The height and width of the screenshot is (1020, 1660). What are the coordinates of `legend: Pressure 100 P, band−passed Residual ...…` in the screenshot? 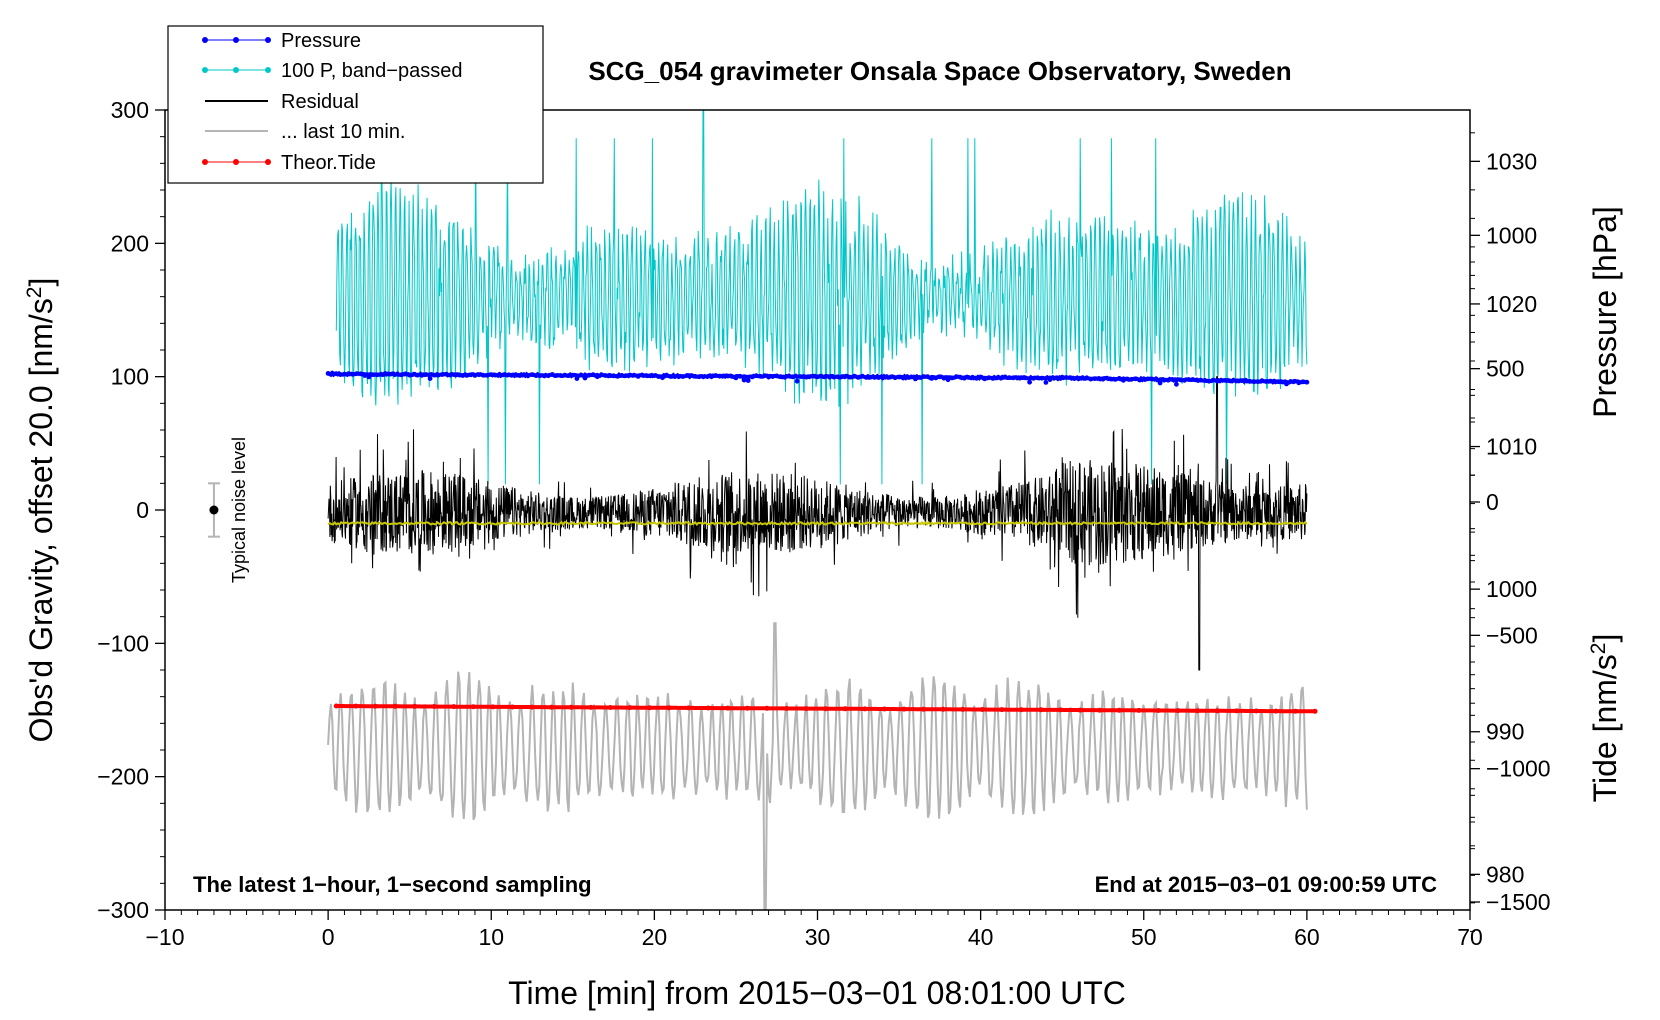 It's located at (355, 104).